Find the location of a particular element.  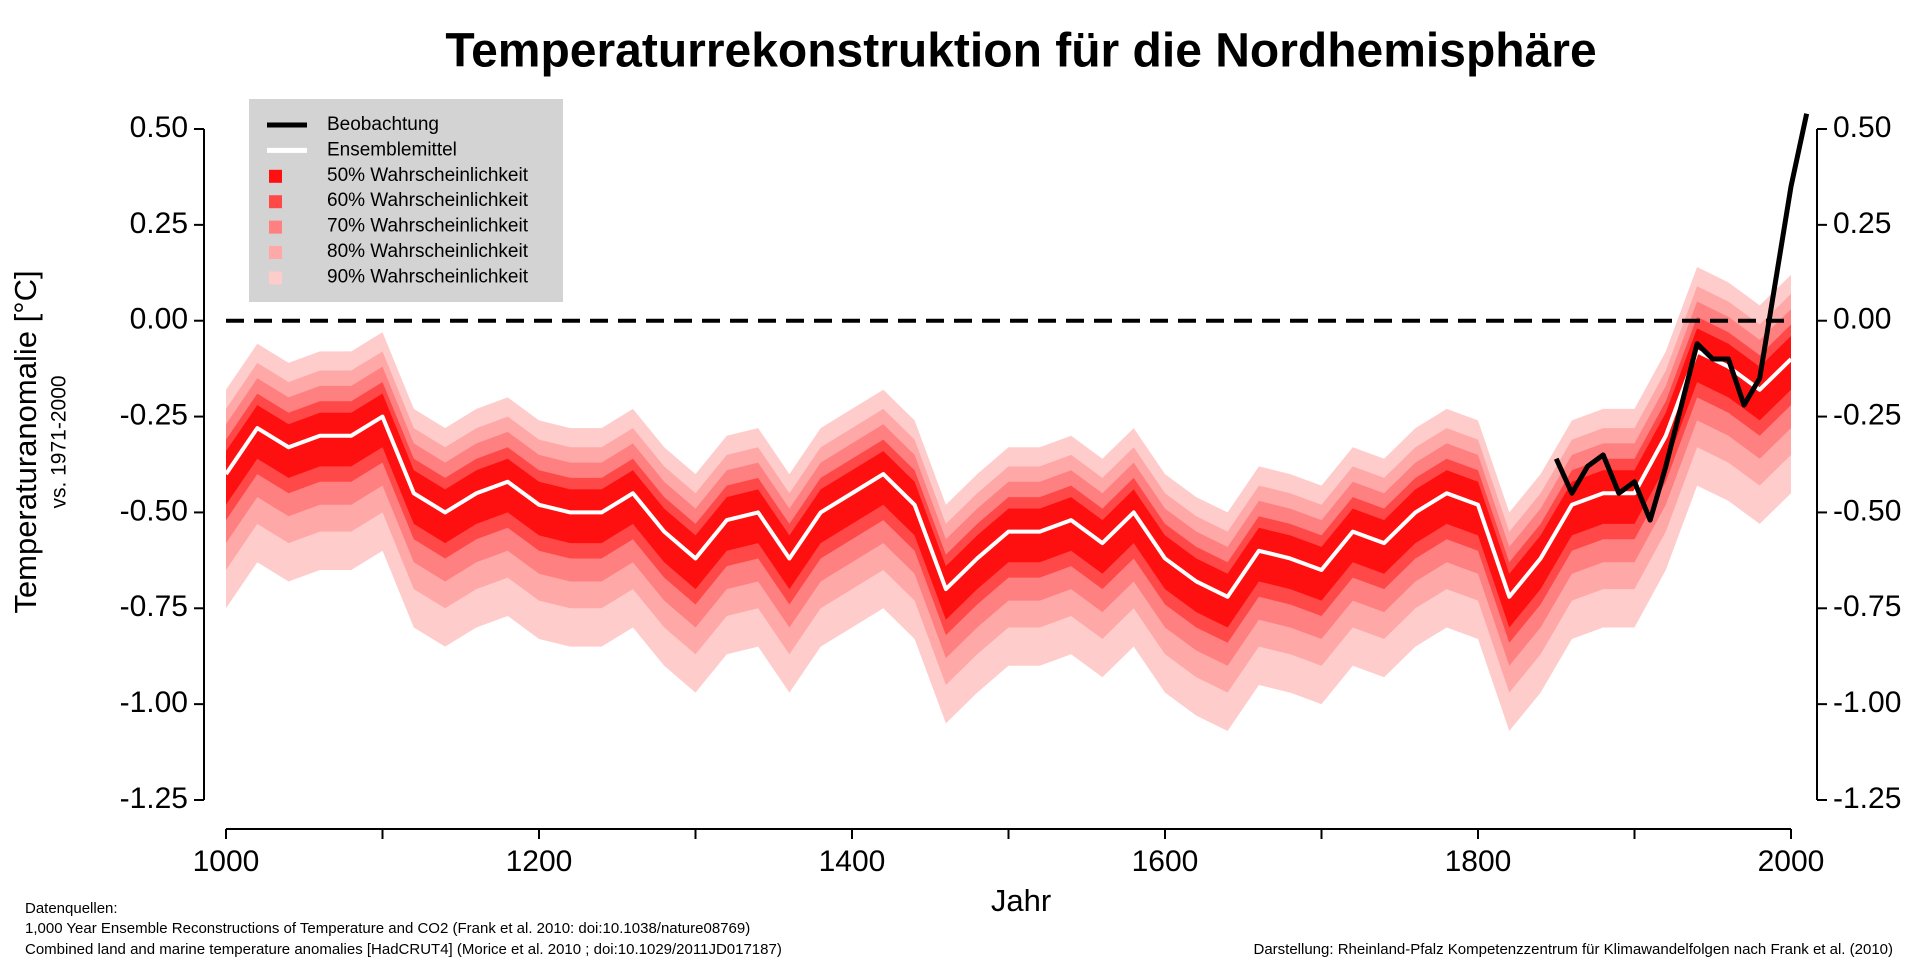

y-tick-label-right: -1.00 is located at coordinates (1867, 702).